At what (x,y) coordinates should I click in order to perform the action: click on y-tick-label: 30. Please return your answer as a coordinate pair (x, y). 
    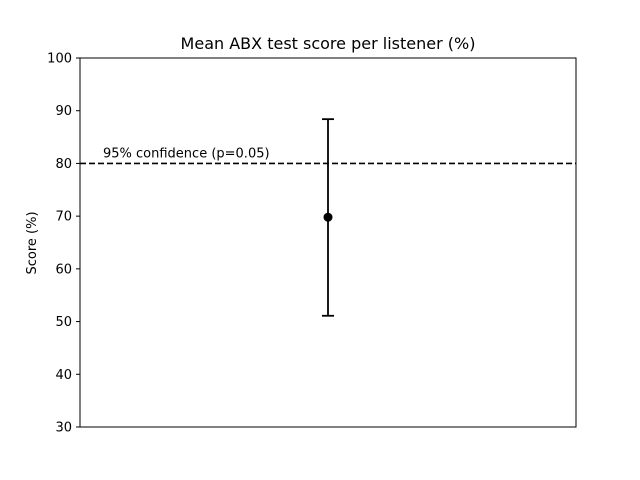
    Looking at the image, I should click on (63, 428).